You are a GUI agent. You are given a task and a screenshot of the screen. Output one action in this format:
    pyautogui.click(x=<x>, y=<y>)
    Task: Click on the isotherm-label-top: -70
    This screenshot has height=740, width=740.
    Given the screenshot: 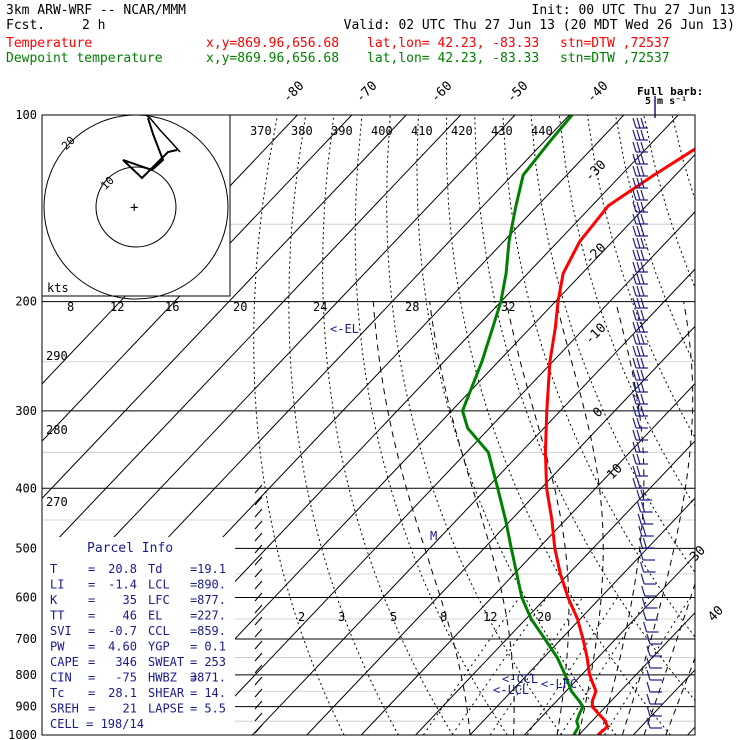 What is the action you would take?
    pyautogui.click(x=366, y=92)
    